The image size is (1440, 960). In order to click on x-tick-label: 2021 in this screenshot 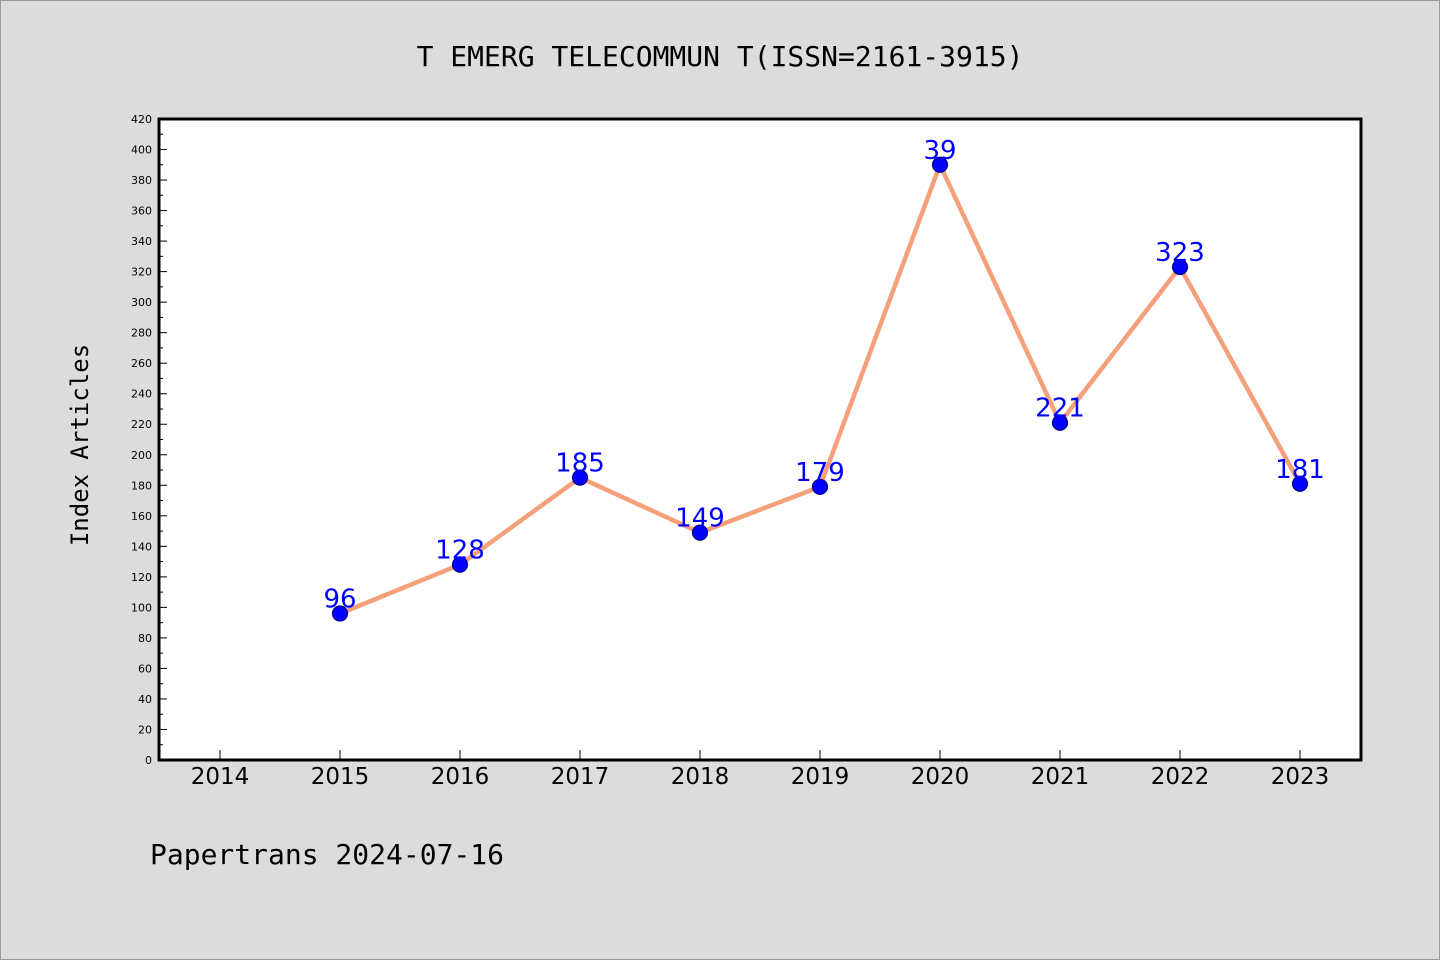, I will do `click(1060, 777)`.